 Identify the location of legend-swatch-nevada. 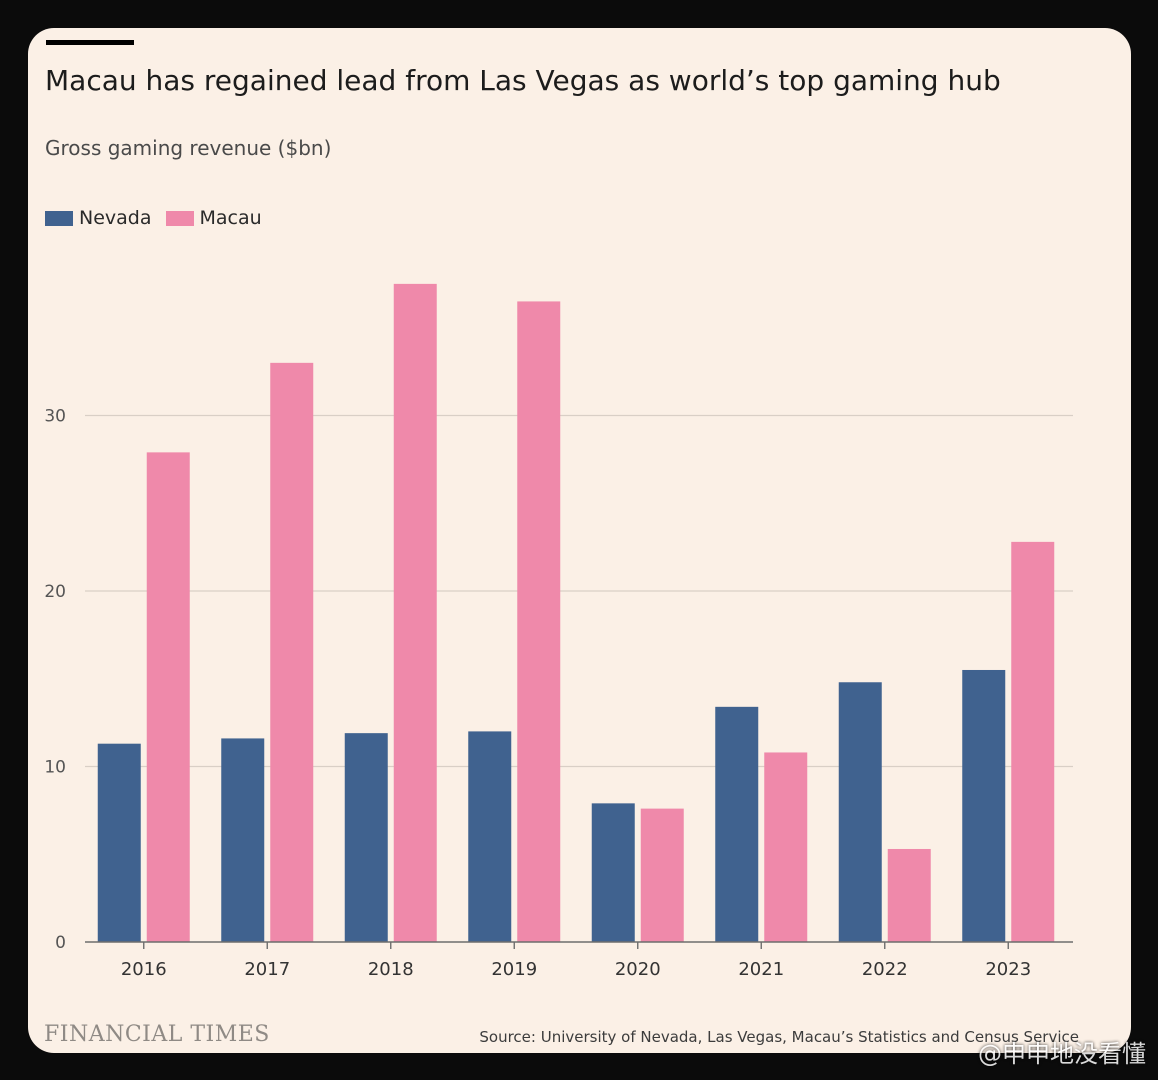
(59, 218).